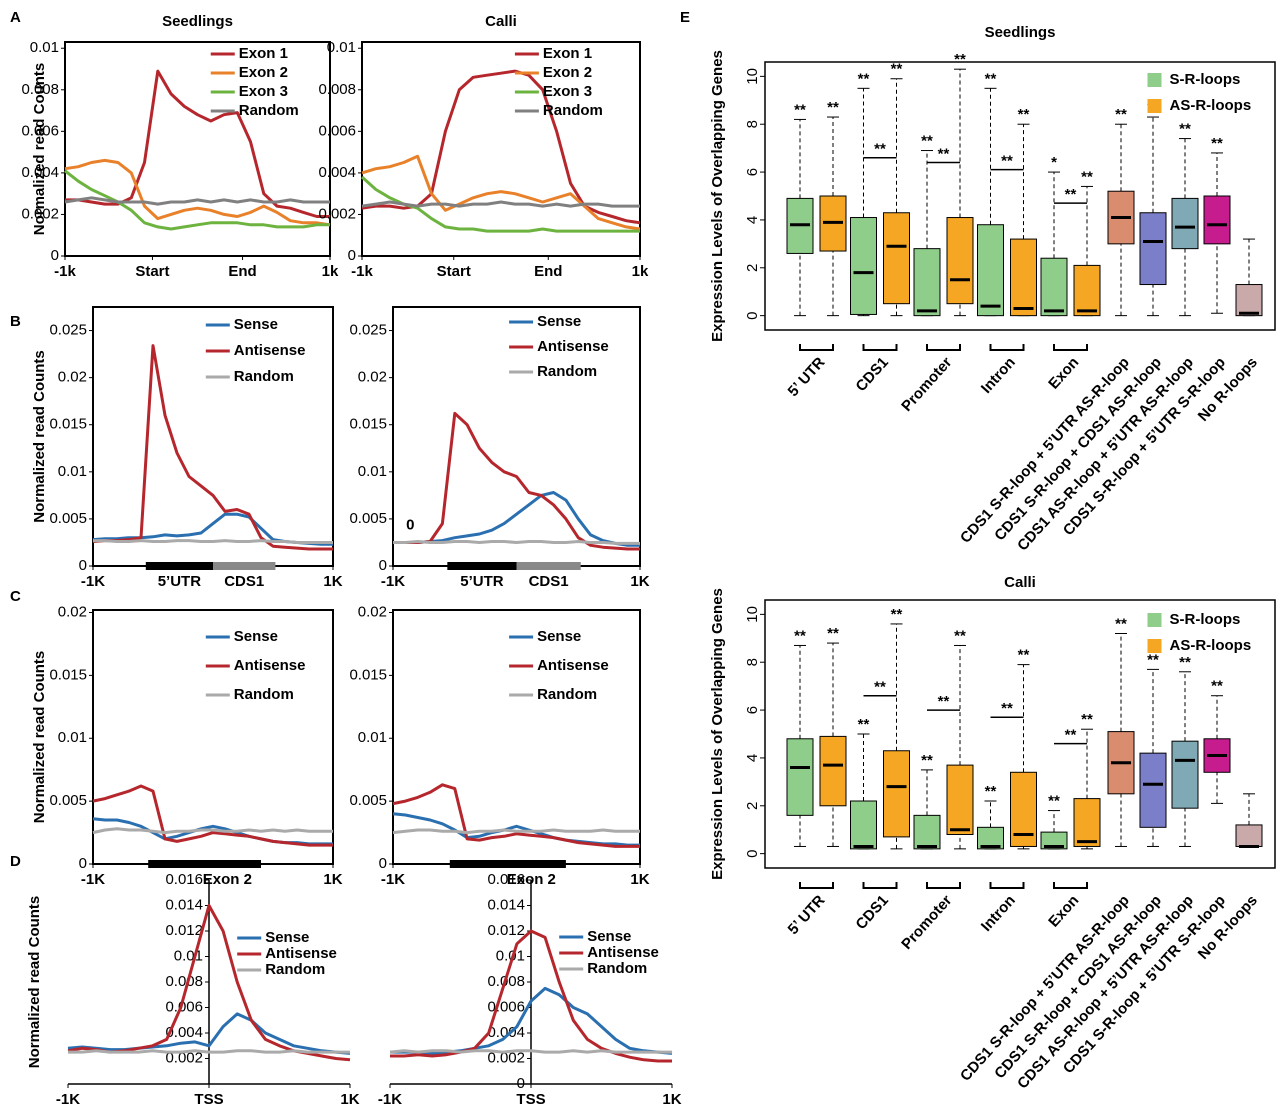 The image size is (1280, 1108). What do you see at coordinates (531, 879) in the screenshot?
I see `x-tick-label: Exon 2` at bounding box center [531, 879].